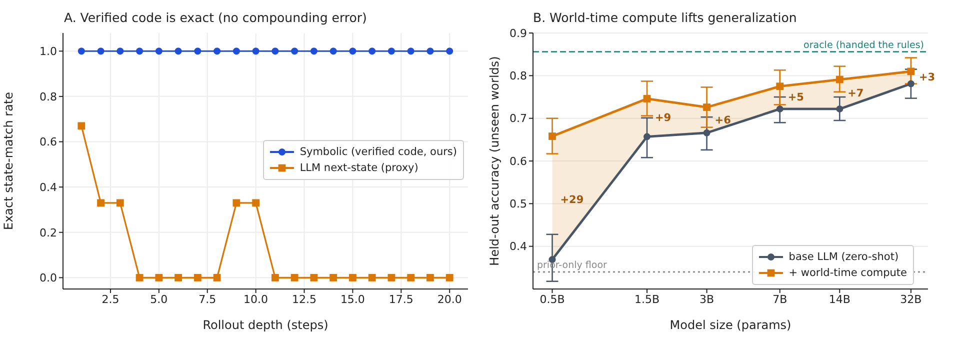  What do you see at coordinates (663, 118) in the screenshot?
I see `annotation: +9` at bounding box center [663, 118].